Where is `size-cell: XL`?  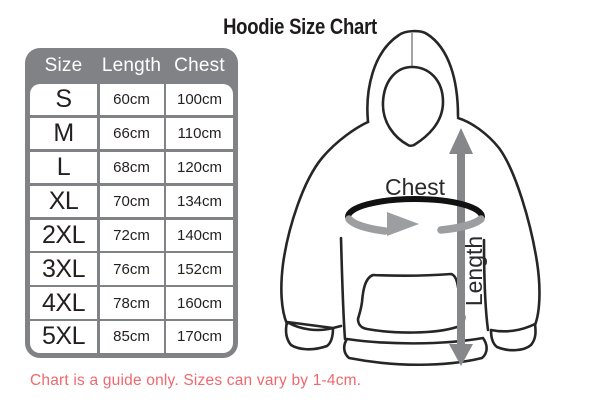
size-cell: XL is located at coordinates (63, 201).